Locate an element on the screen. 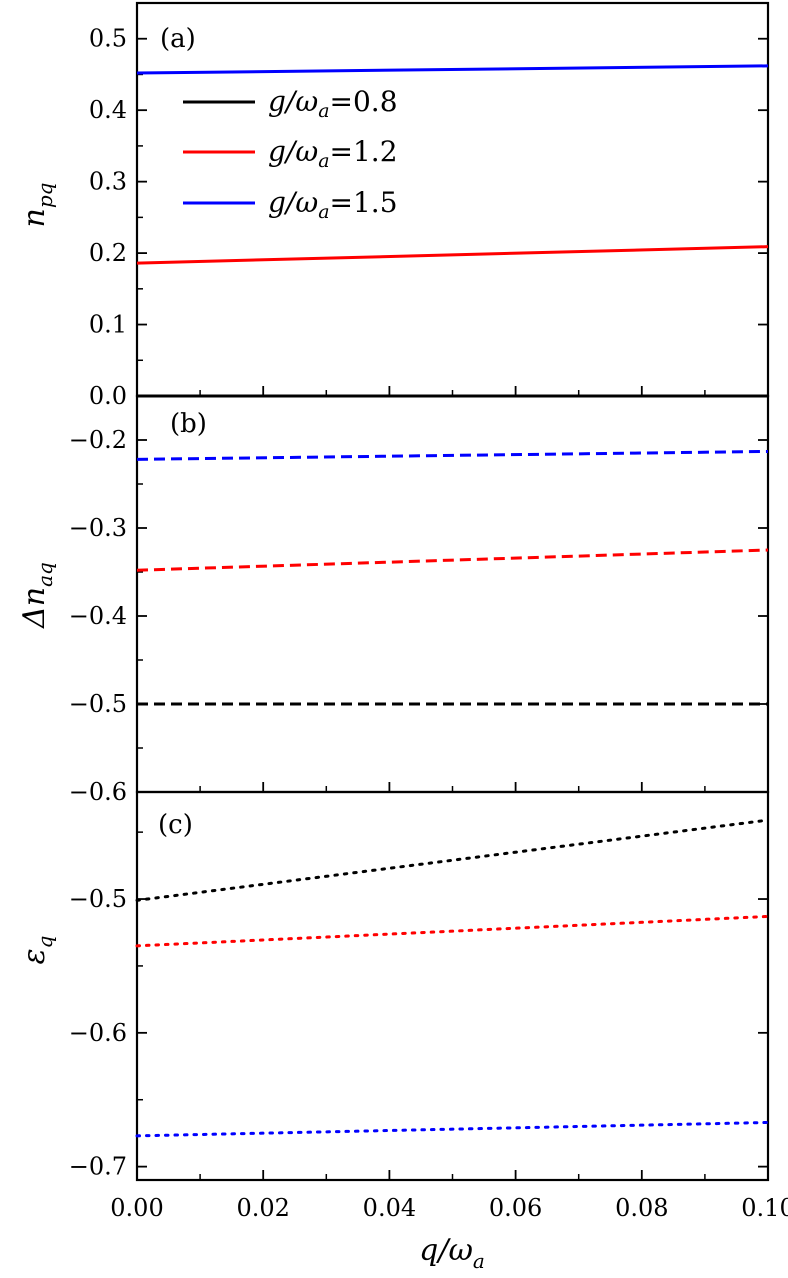  panel-b-ytick-label: −0.4 is located at coordinates (98, 616).